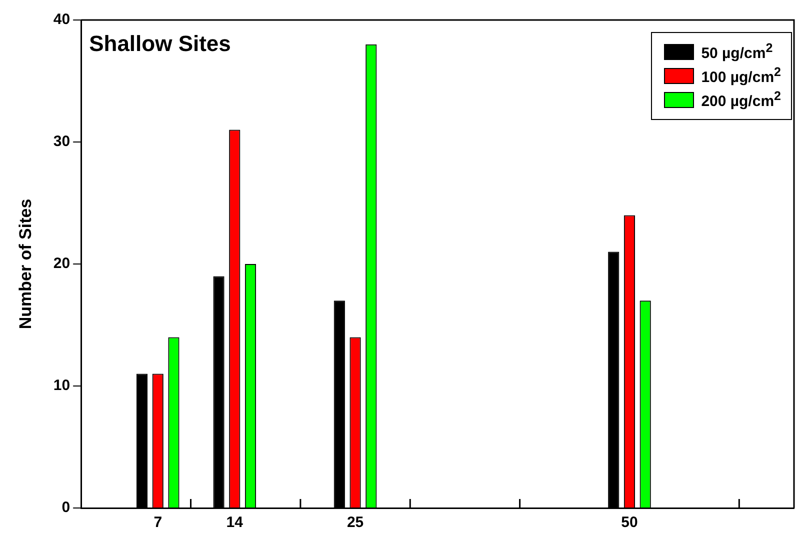  I want to click on x-tick-label: 50, so click(629, 523).